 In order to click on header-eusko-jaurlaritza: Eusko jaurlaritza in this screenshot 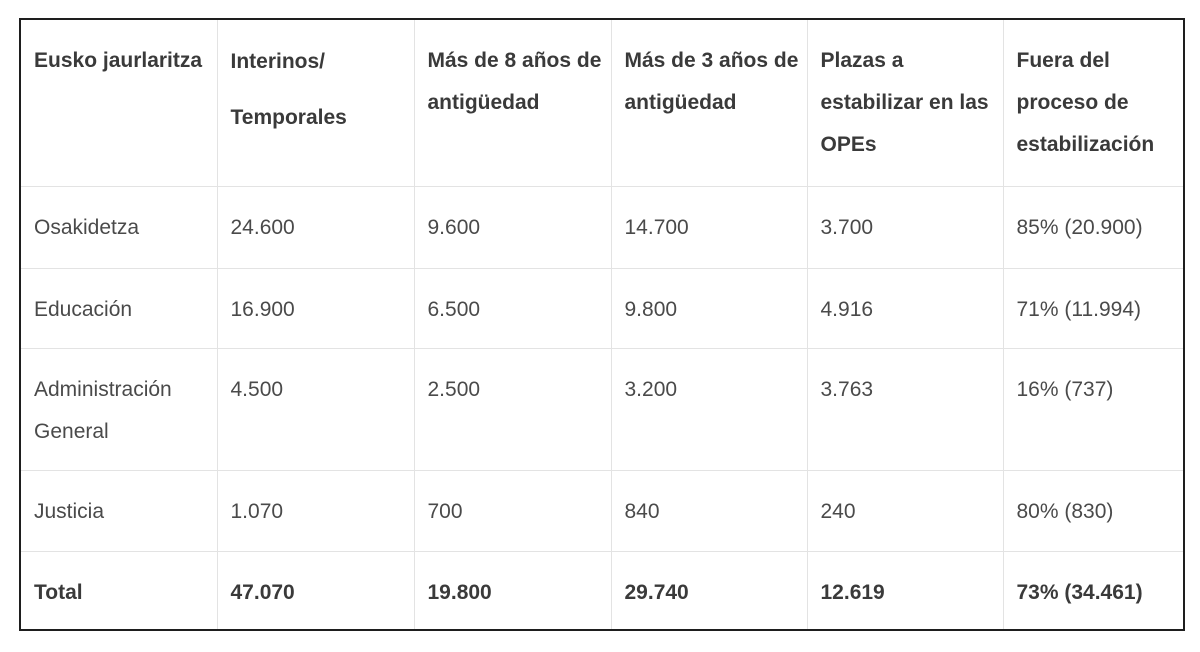, I will do `click(119, 103)`.